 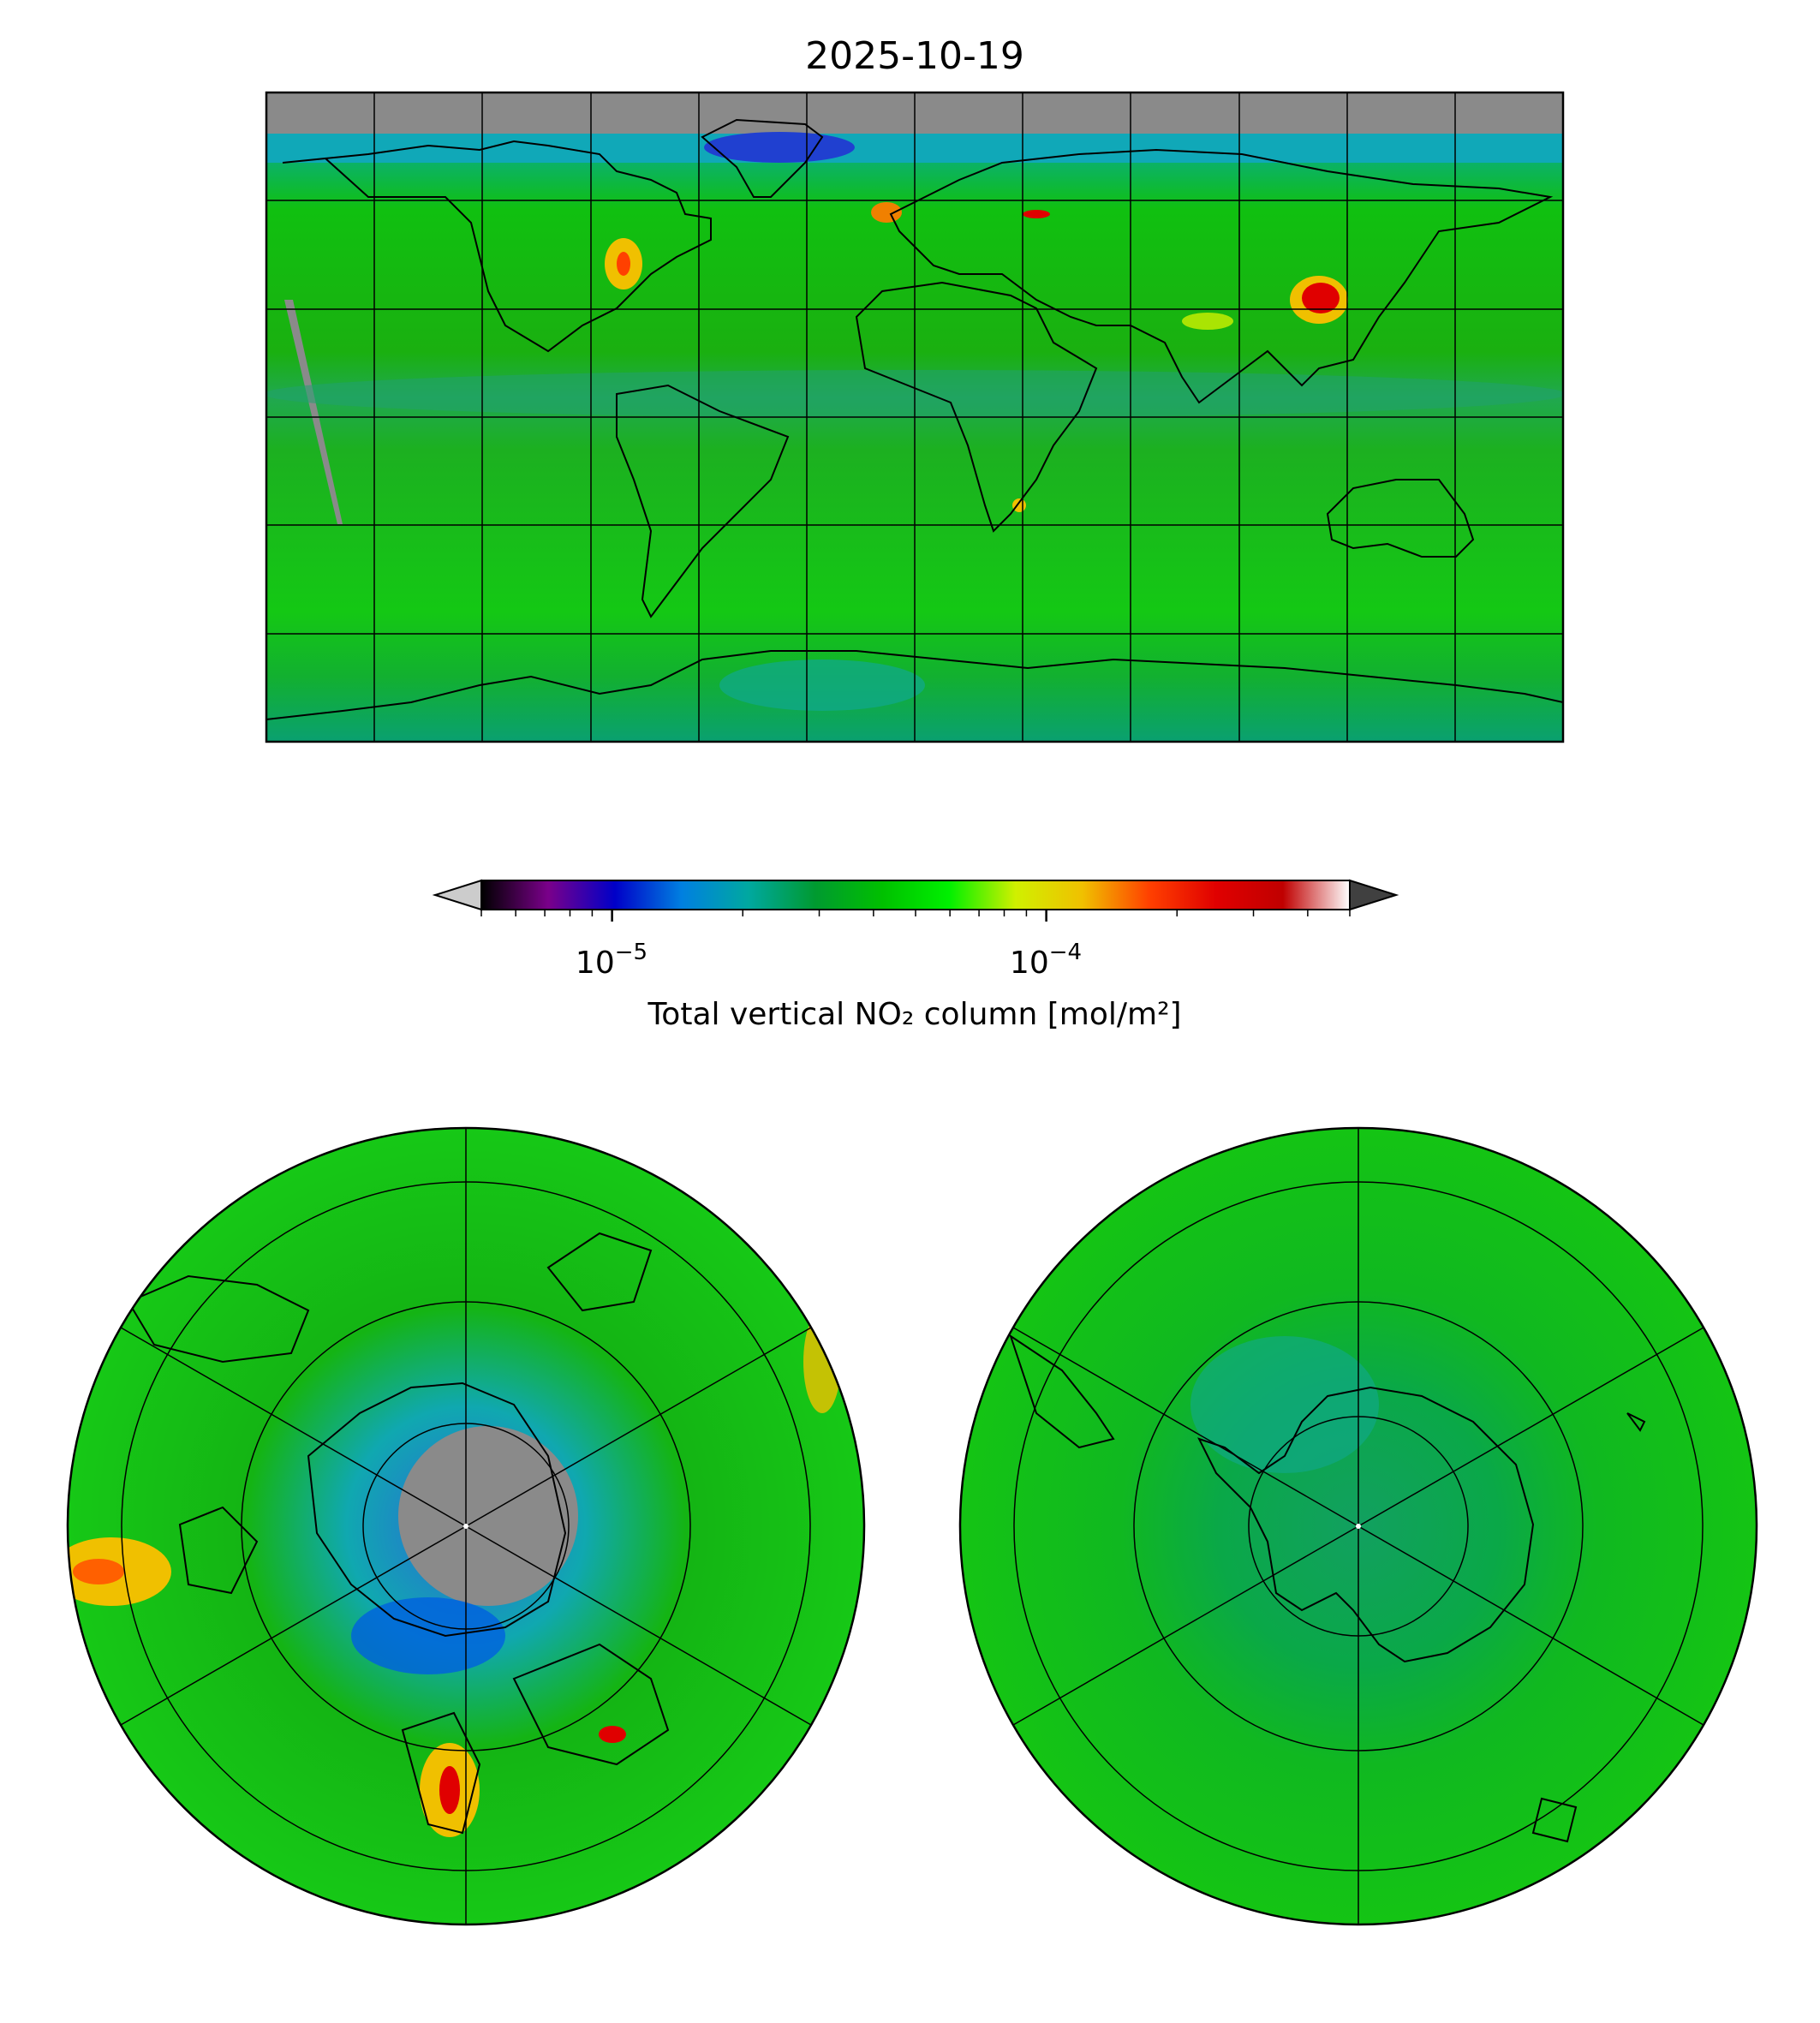 What do you see at coordinates (1221, 276) in the screenshot?
I see `coastline-eurasia` at bounding box center [1221, 276].